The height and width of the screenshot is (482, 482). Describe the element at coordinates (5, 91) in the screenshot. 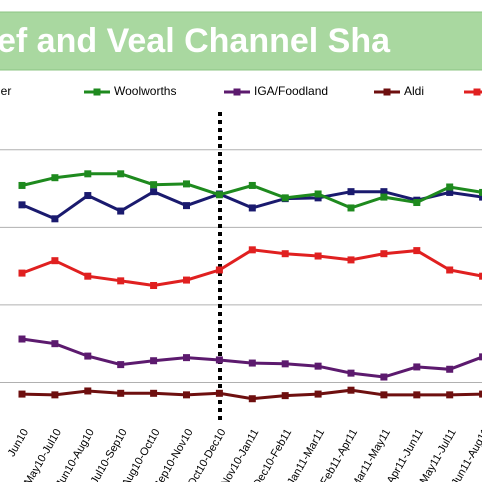

I see `legend-label: Butcher` at that location.